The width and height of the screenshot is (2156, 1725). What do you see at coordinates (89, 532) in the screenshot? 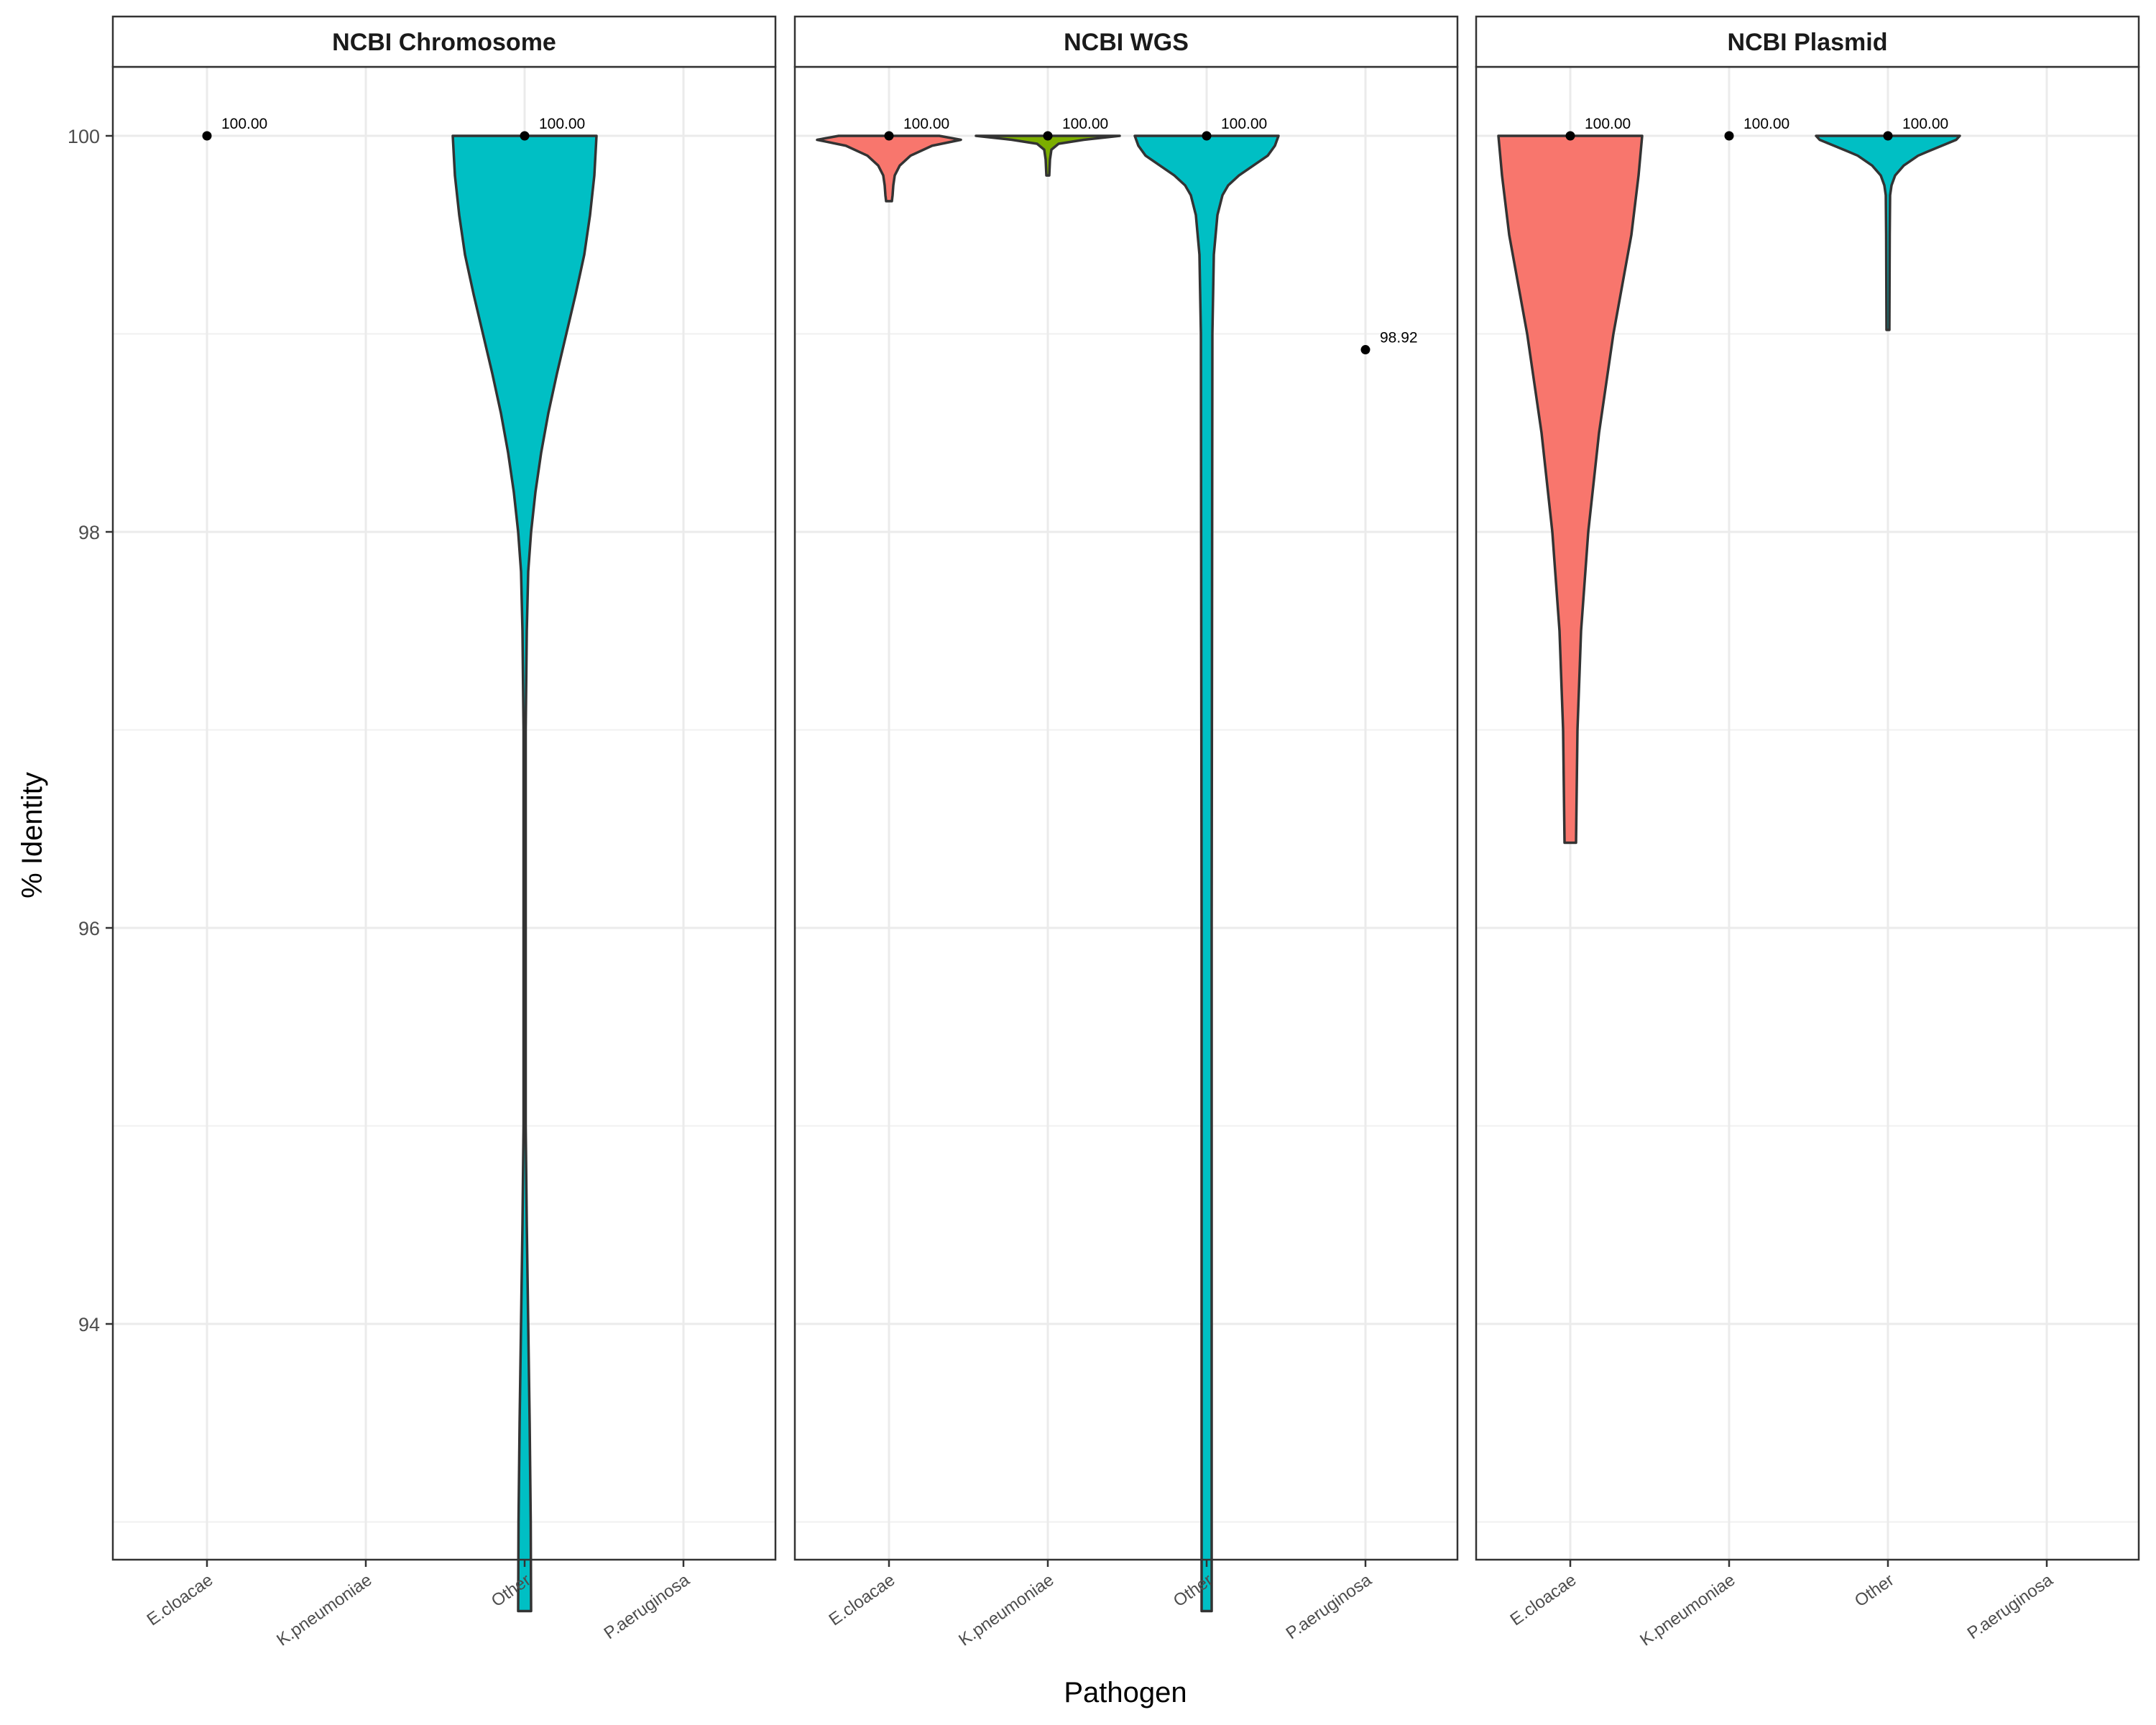
I see `y-tick-label: 98` at bounding box center [89, 532].